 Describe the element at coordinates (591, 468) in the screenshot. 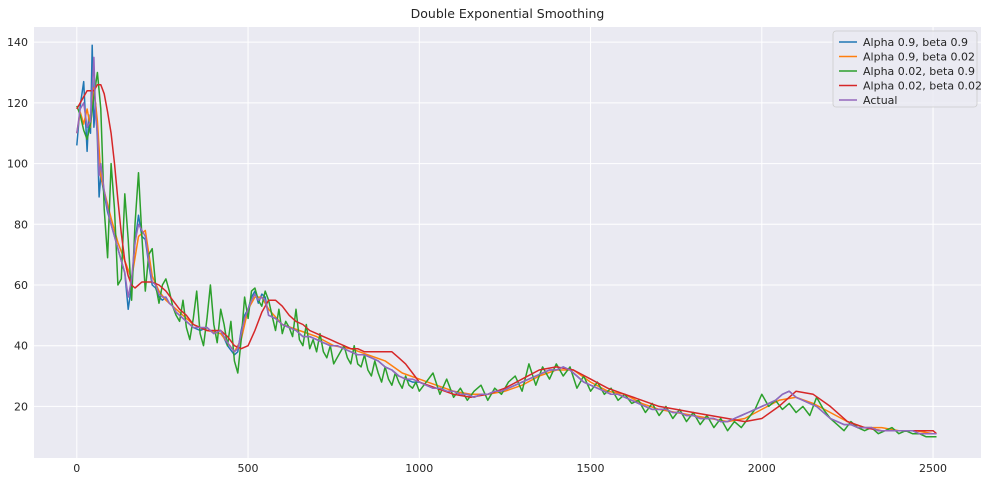

I see `x-tick-label: 1500` at that location.